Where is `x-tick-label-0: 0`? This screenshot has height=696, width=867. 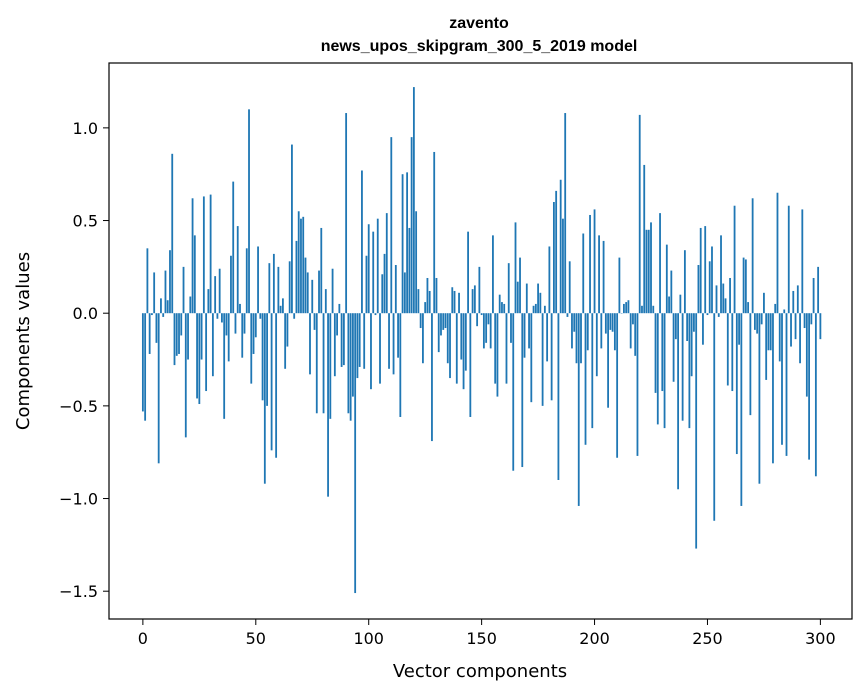
x-tick-label-0: 0 is located at coordinates (143, 638).